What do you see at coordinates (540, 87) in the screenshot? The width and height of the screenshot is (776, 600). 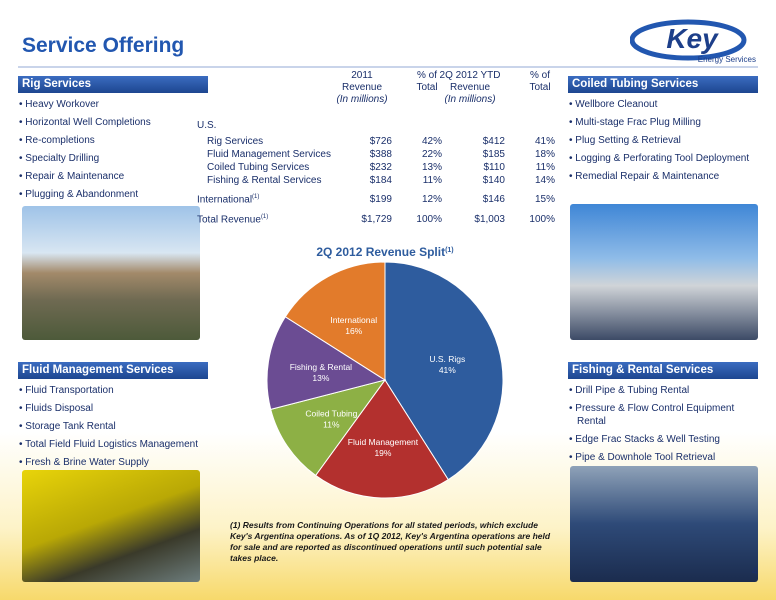 I see `column-header-line: Total` at bounding box center [540, 87].